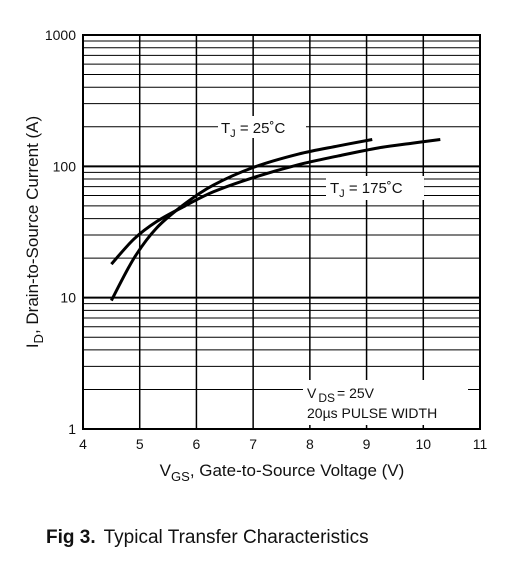  I want to click on pulse-width-label: 20µs PULSE WIDTH, so click(372, 413).